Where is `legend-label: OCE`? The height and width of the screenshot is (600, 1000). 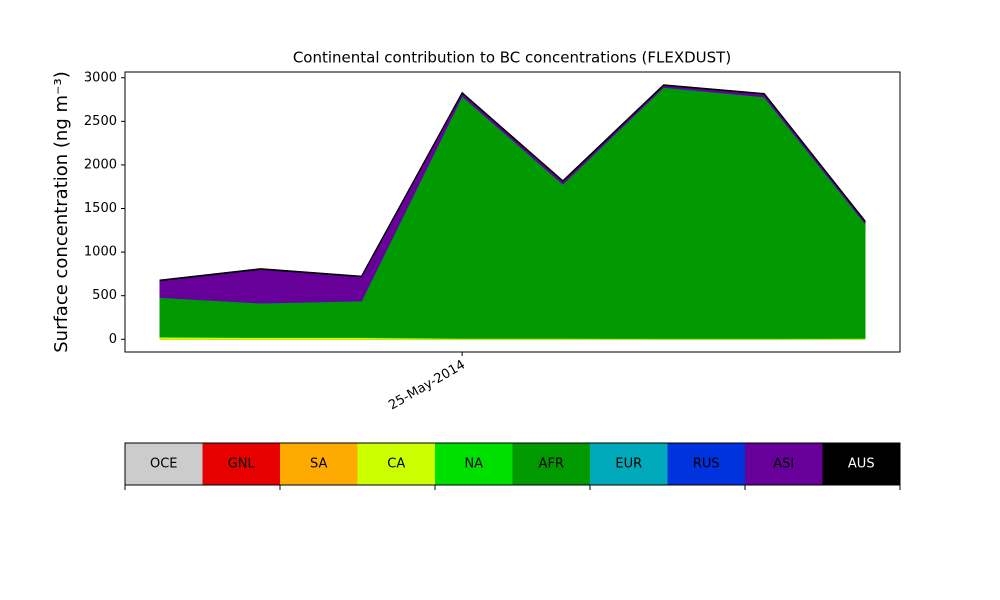 legend-label: OCE is located at coordinates (164, 464).